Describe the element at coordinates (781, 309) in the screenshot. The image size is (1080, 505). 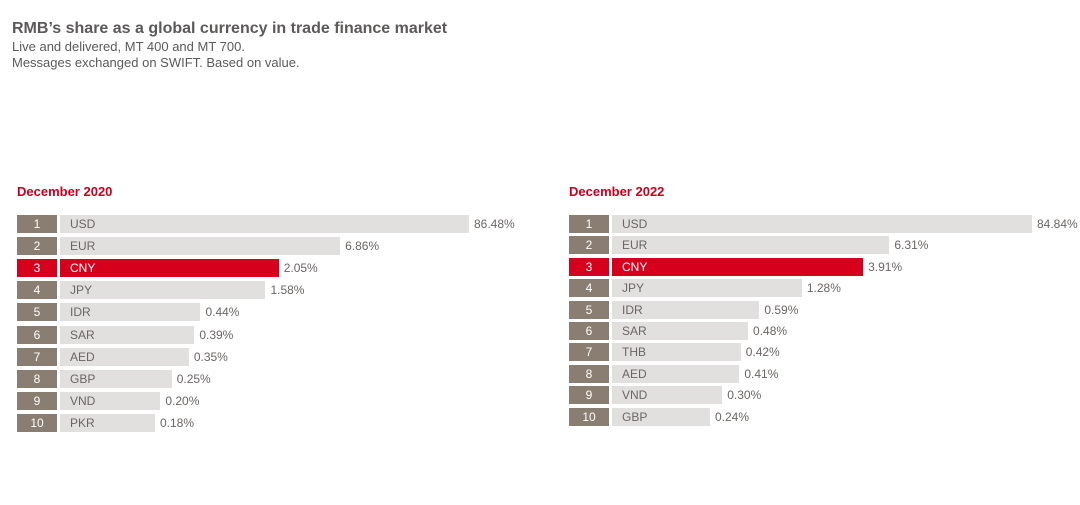
I see `value-label: 0.59%` at that location.